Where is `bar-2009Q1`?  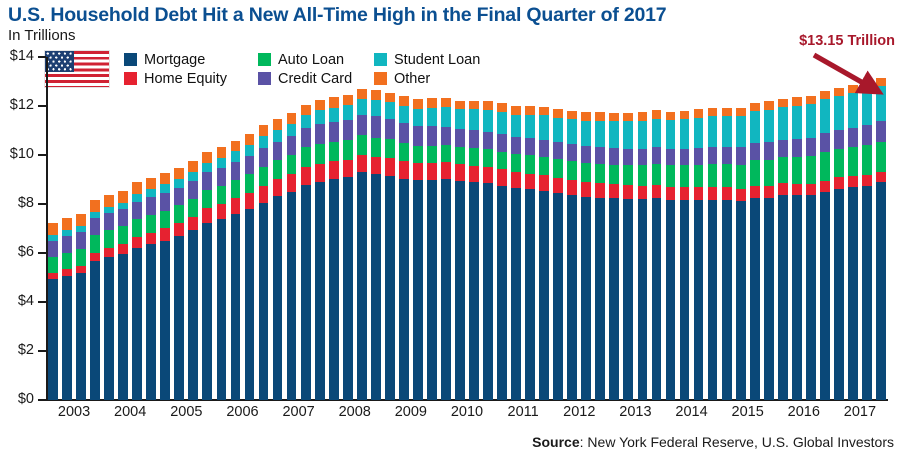 bar-2009Q1 is located at coordinates (389, 246).